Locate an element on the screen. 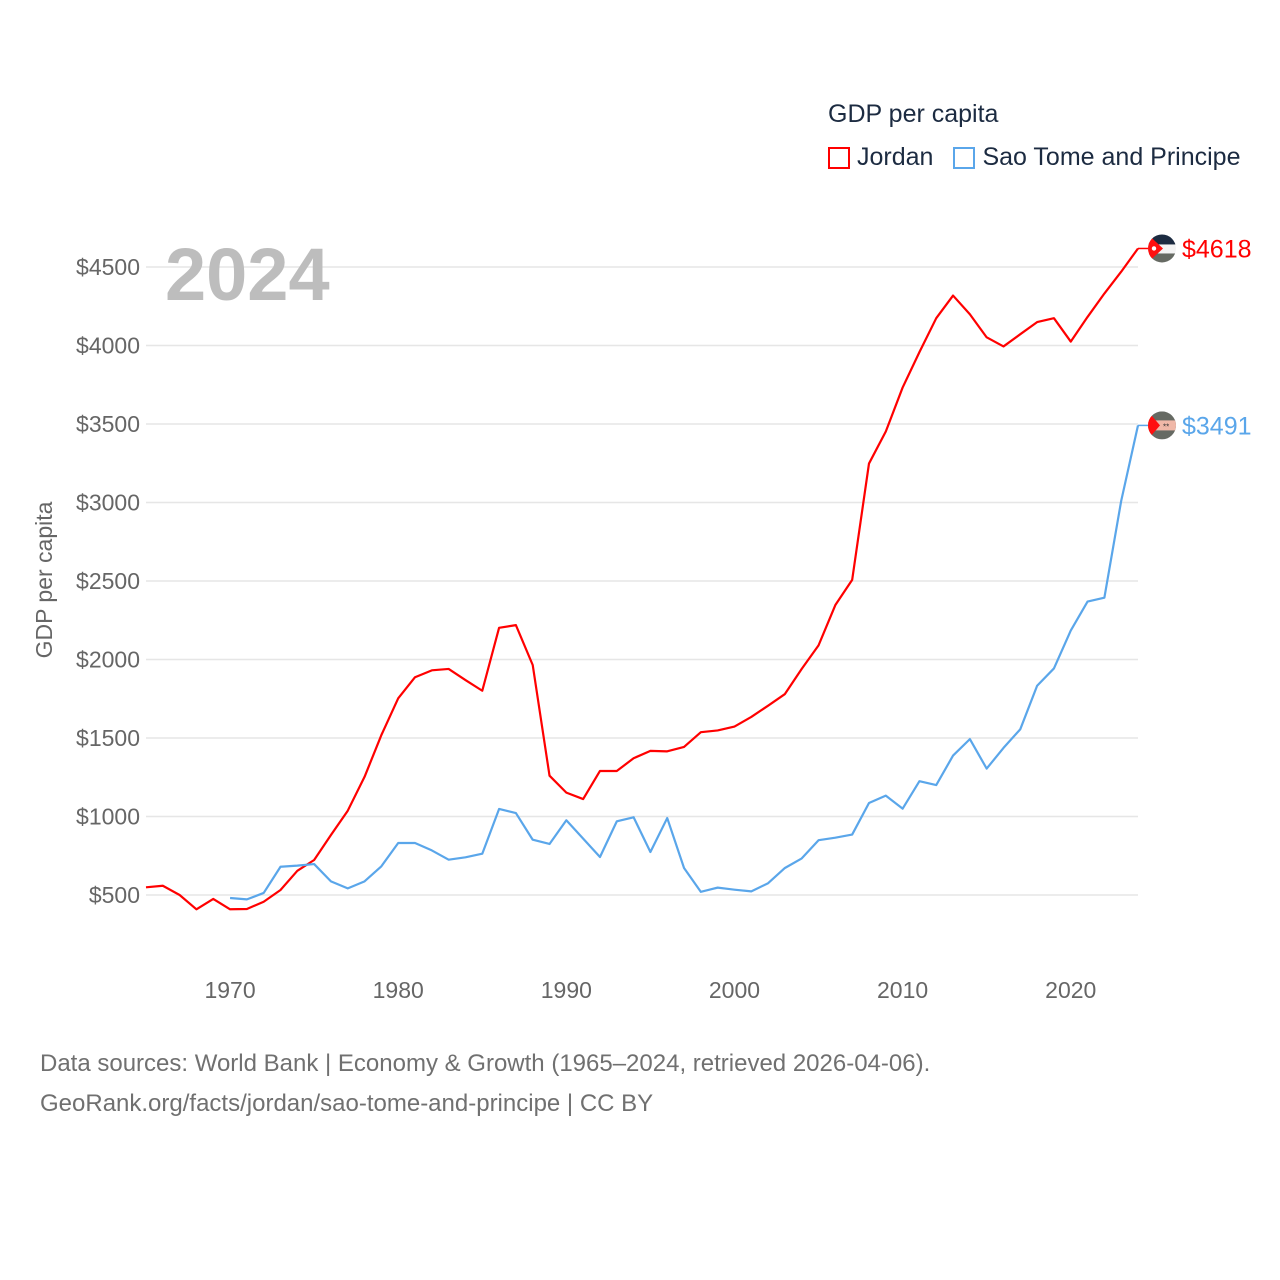 The width and height of the screenshot is (1280, 1280). y-tick-label: $500 is located at coordinates (114, 895).